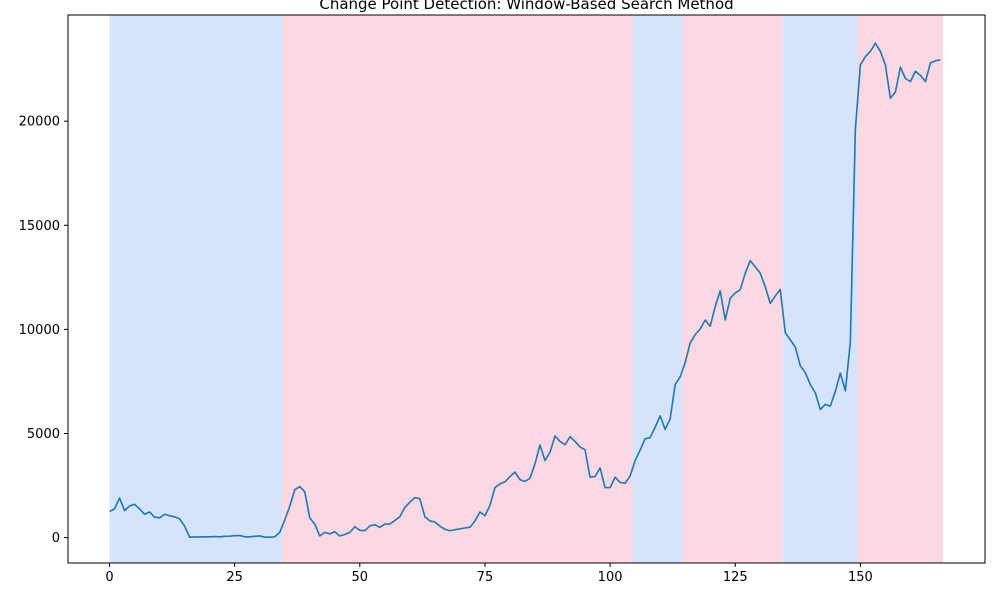  Describe the element at coordinates (735, 577) in the screenshot. I see `x-tick-label: 125` at that location.